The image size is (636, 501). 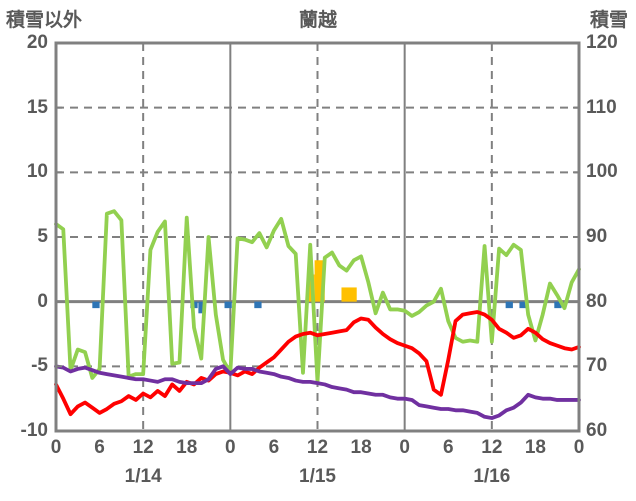 I want to click on right-axis-tick: 90, so click(x=597, y=236).